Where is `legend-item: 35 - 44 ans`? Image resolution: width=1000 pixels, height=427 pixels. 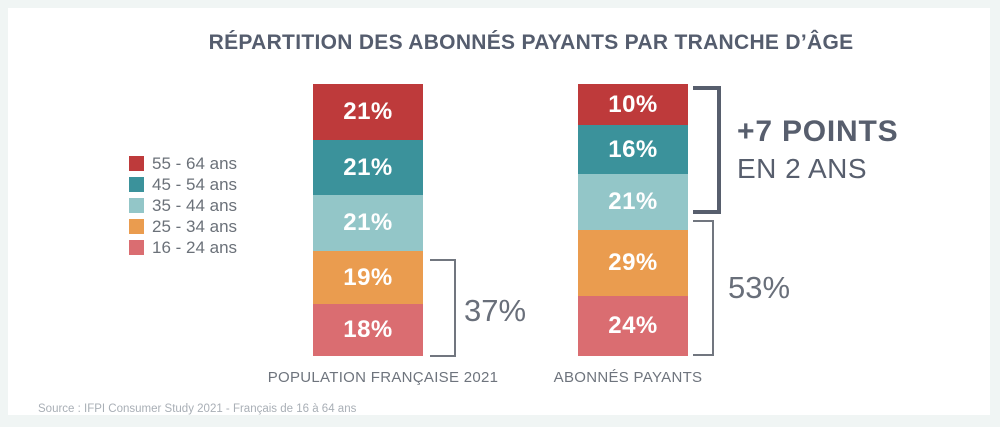 legend-item: 35 - 44 ans is located at coordinates (183, 205).